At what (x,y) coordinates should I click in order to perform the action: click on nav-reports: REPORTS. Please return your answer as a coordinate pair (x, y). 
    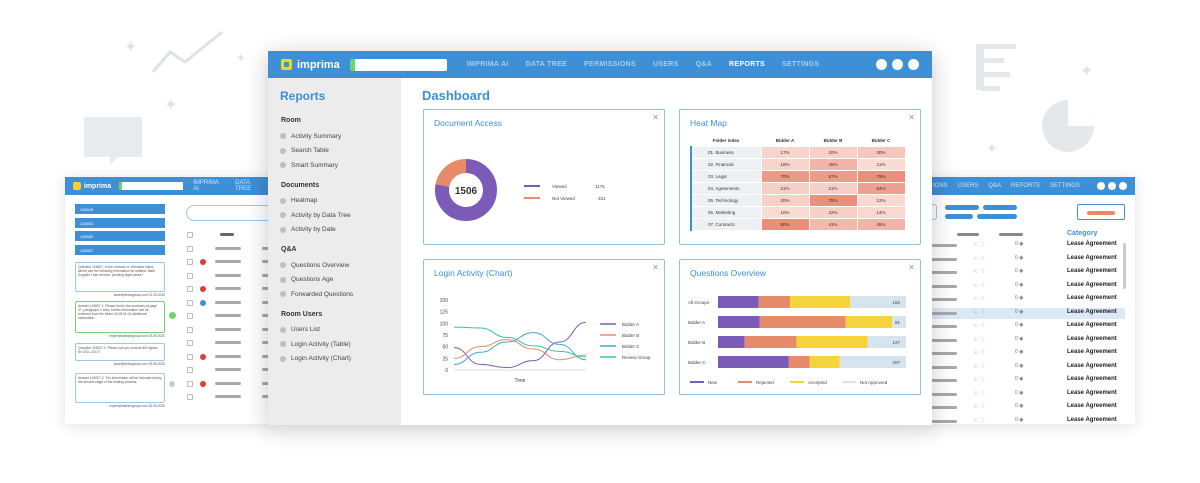
    Looking at the image, I should click on (747, 64).